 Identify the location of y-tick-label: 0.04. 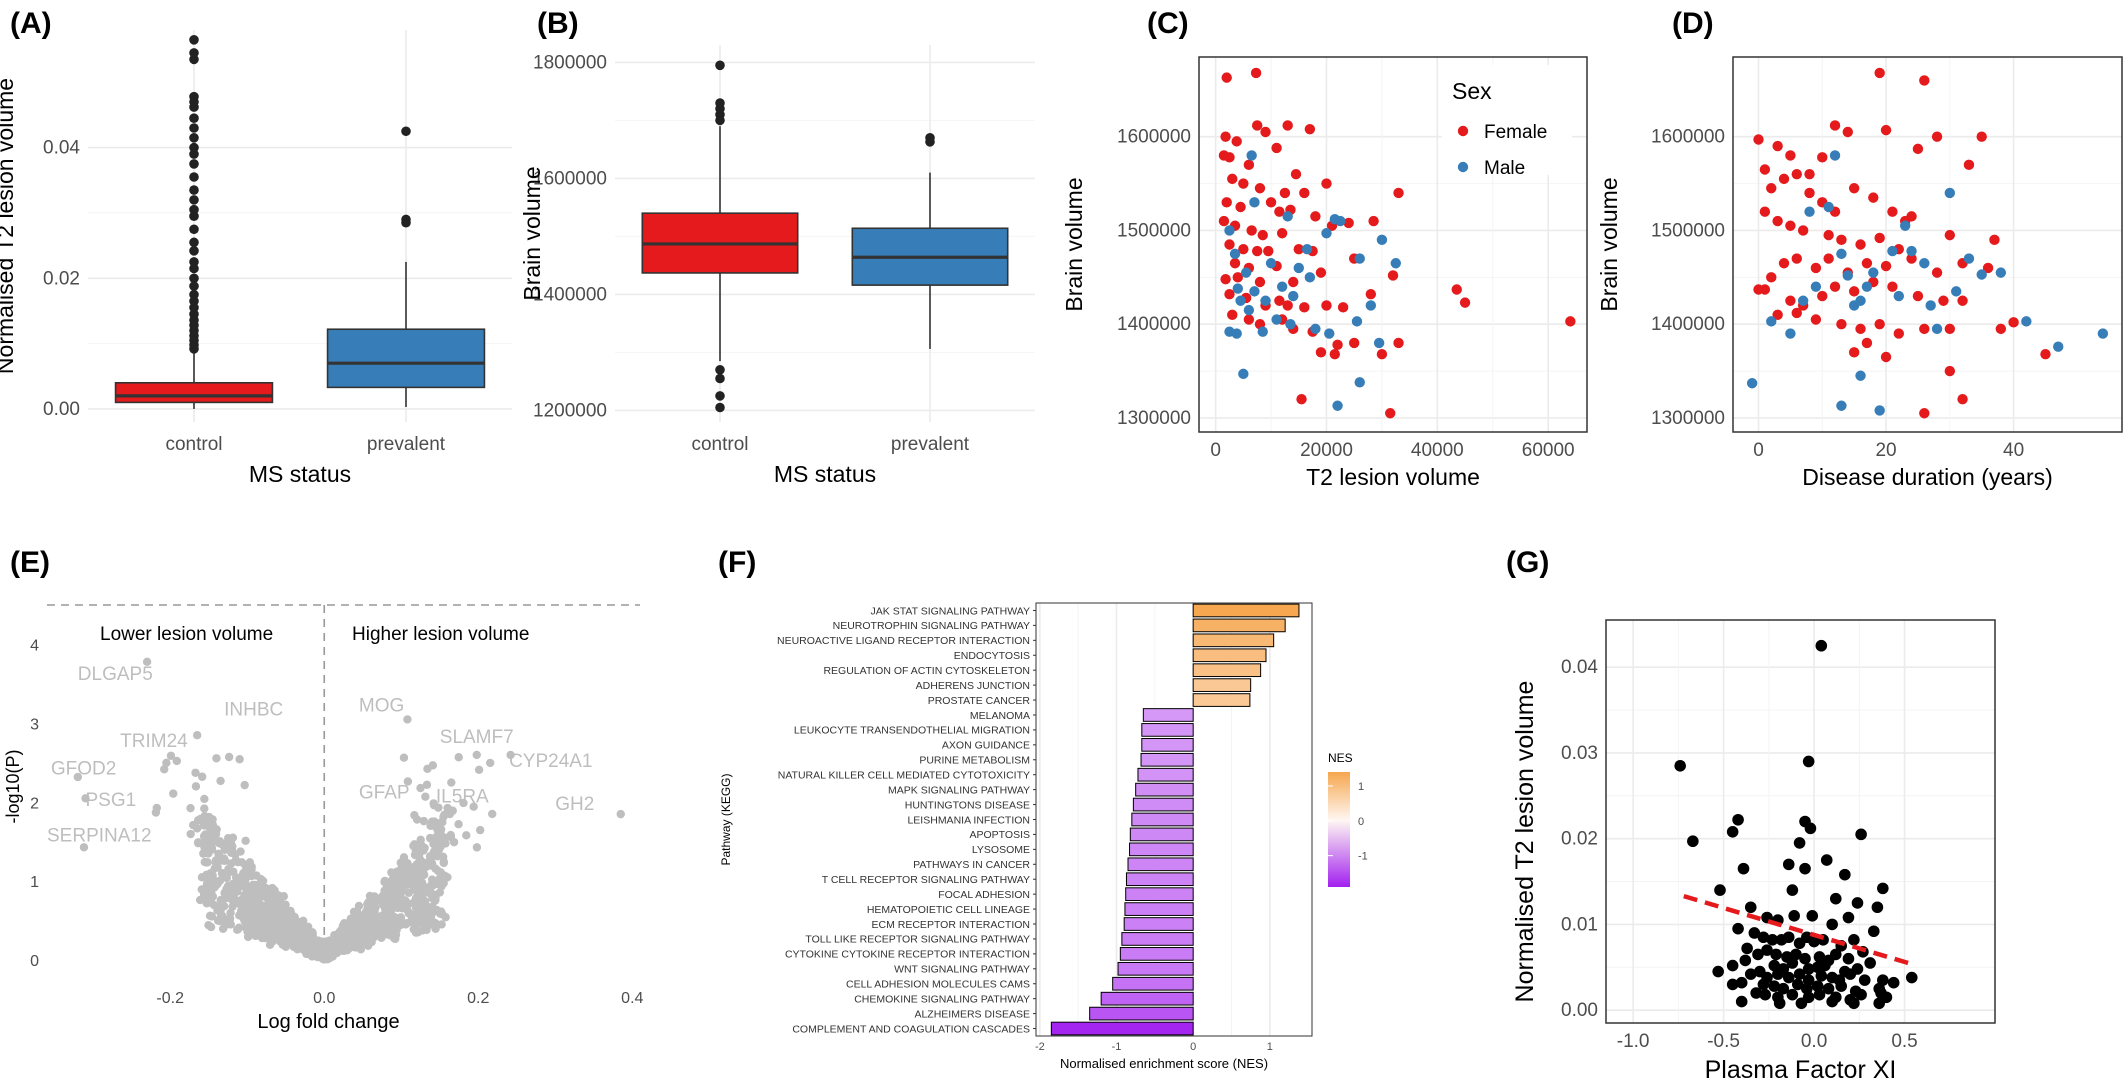
(61, 148).